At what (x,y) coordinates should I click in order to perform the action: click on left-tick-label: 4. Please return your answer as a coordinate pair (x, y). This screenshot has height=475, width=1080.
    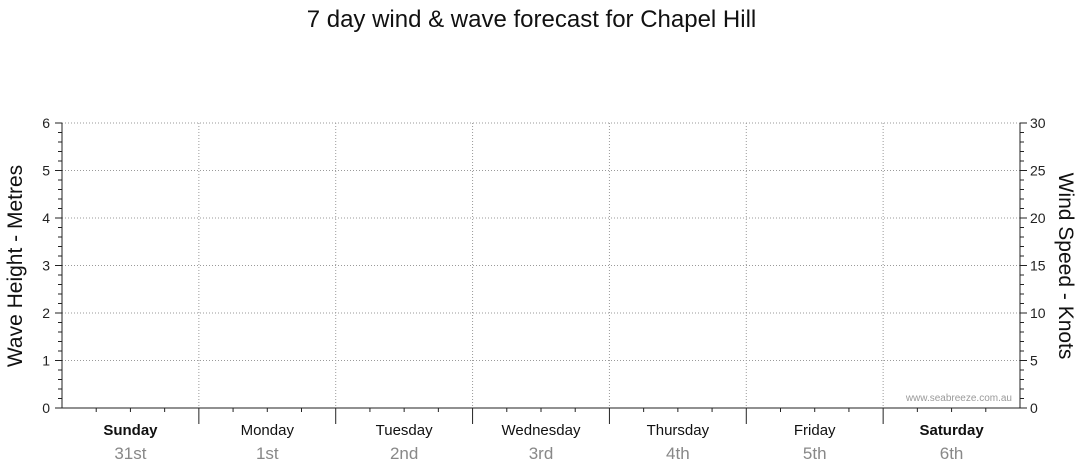
    Looking at the image, I should click on (46, 218).